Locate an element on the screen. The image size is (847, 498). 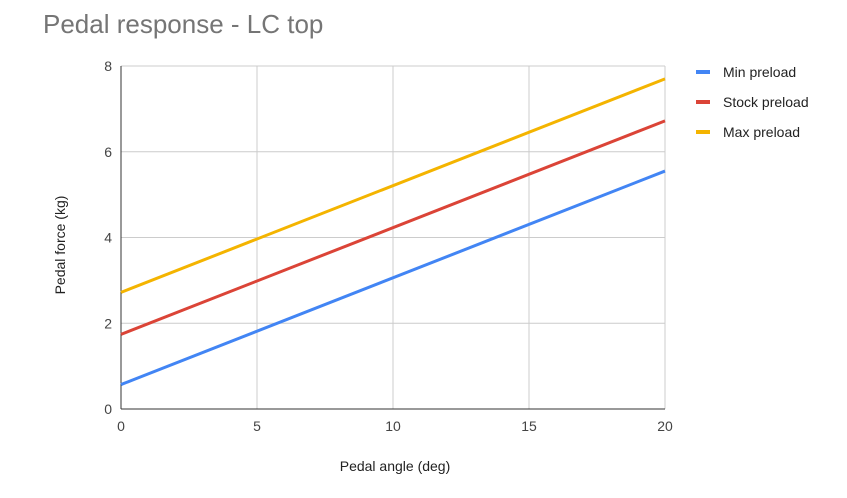
legend-item-max-preload: Max preload is located at coordinates (752, 132).